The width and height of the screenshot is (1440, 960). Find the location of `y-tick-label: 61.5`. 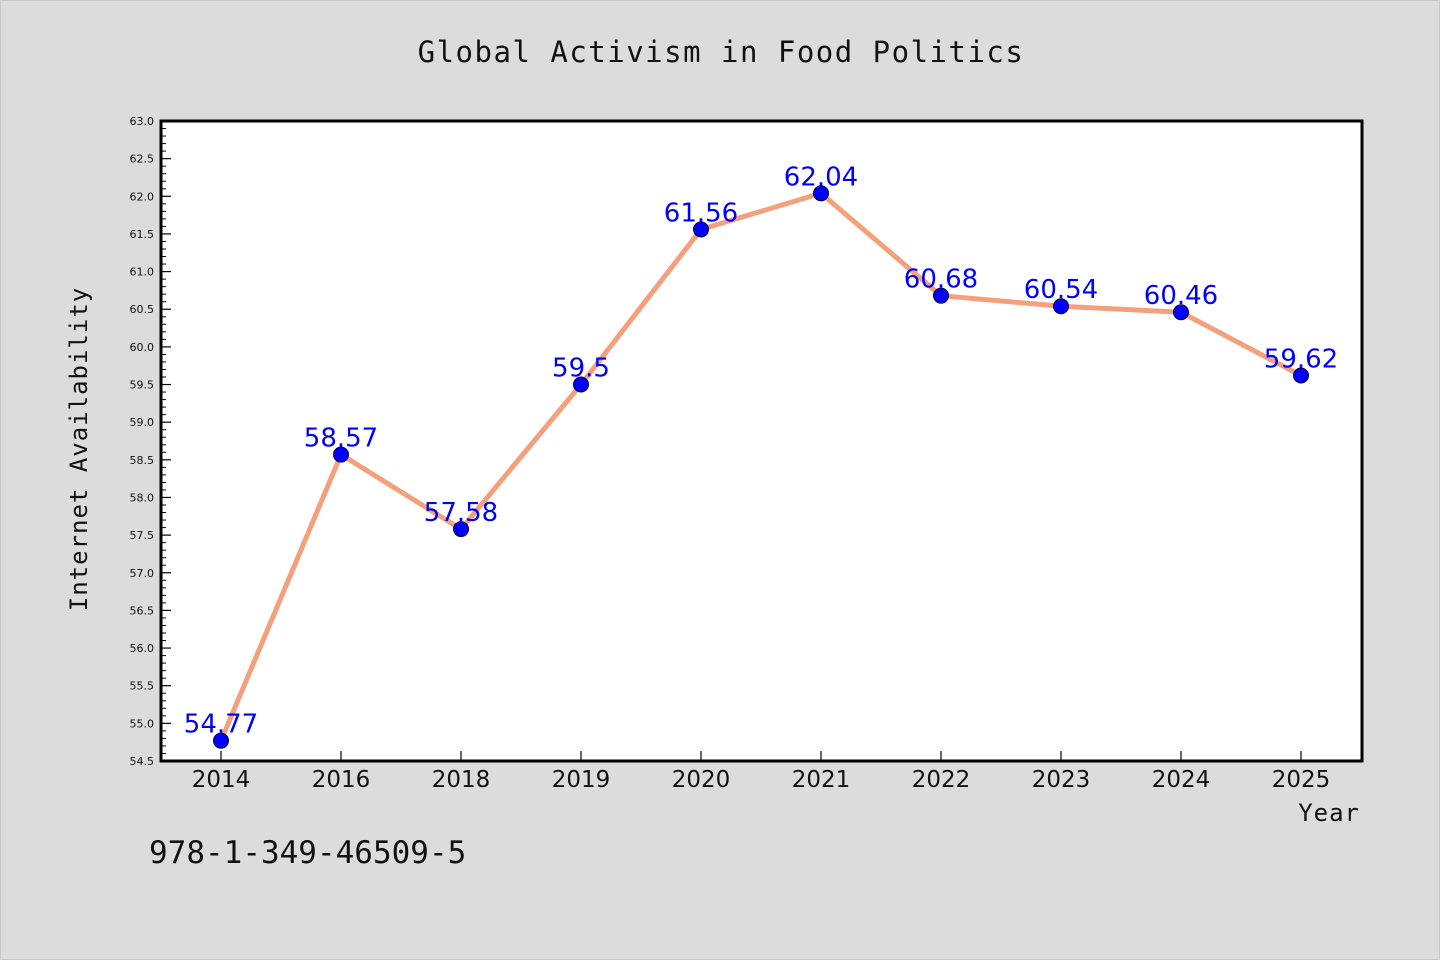

y-tick-label: 61.5 is located at coordinates (142, 234).